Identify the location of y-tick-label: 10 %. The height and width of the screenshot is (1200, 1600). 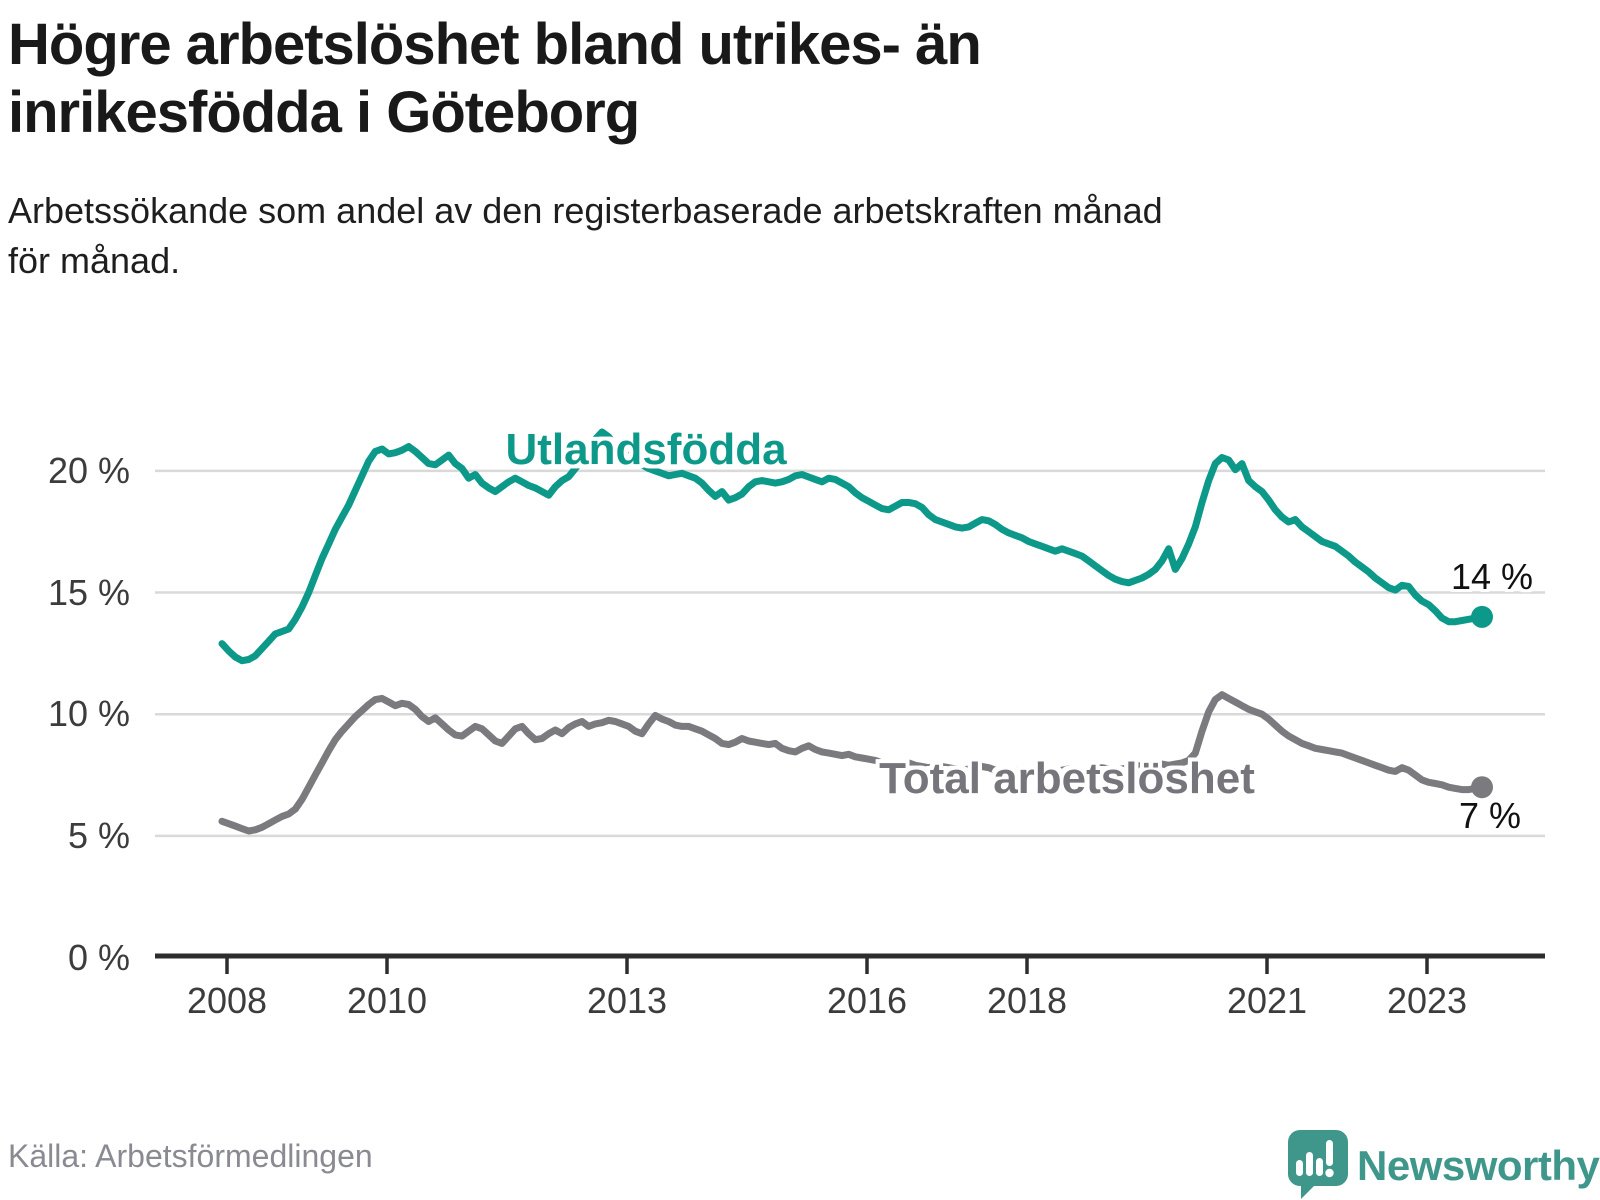
(88, 714).